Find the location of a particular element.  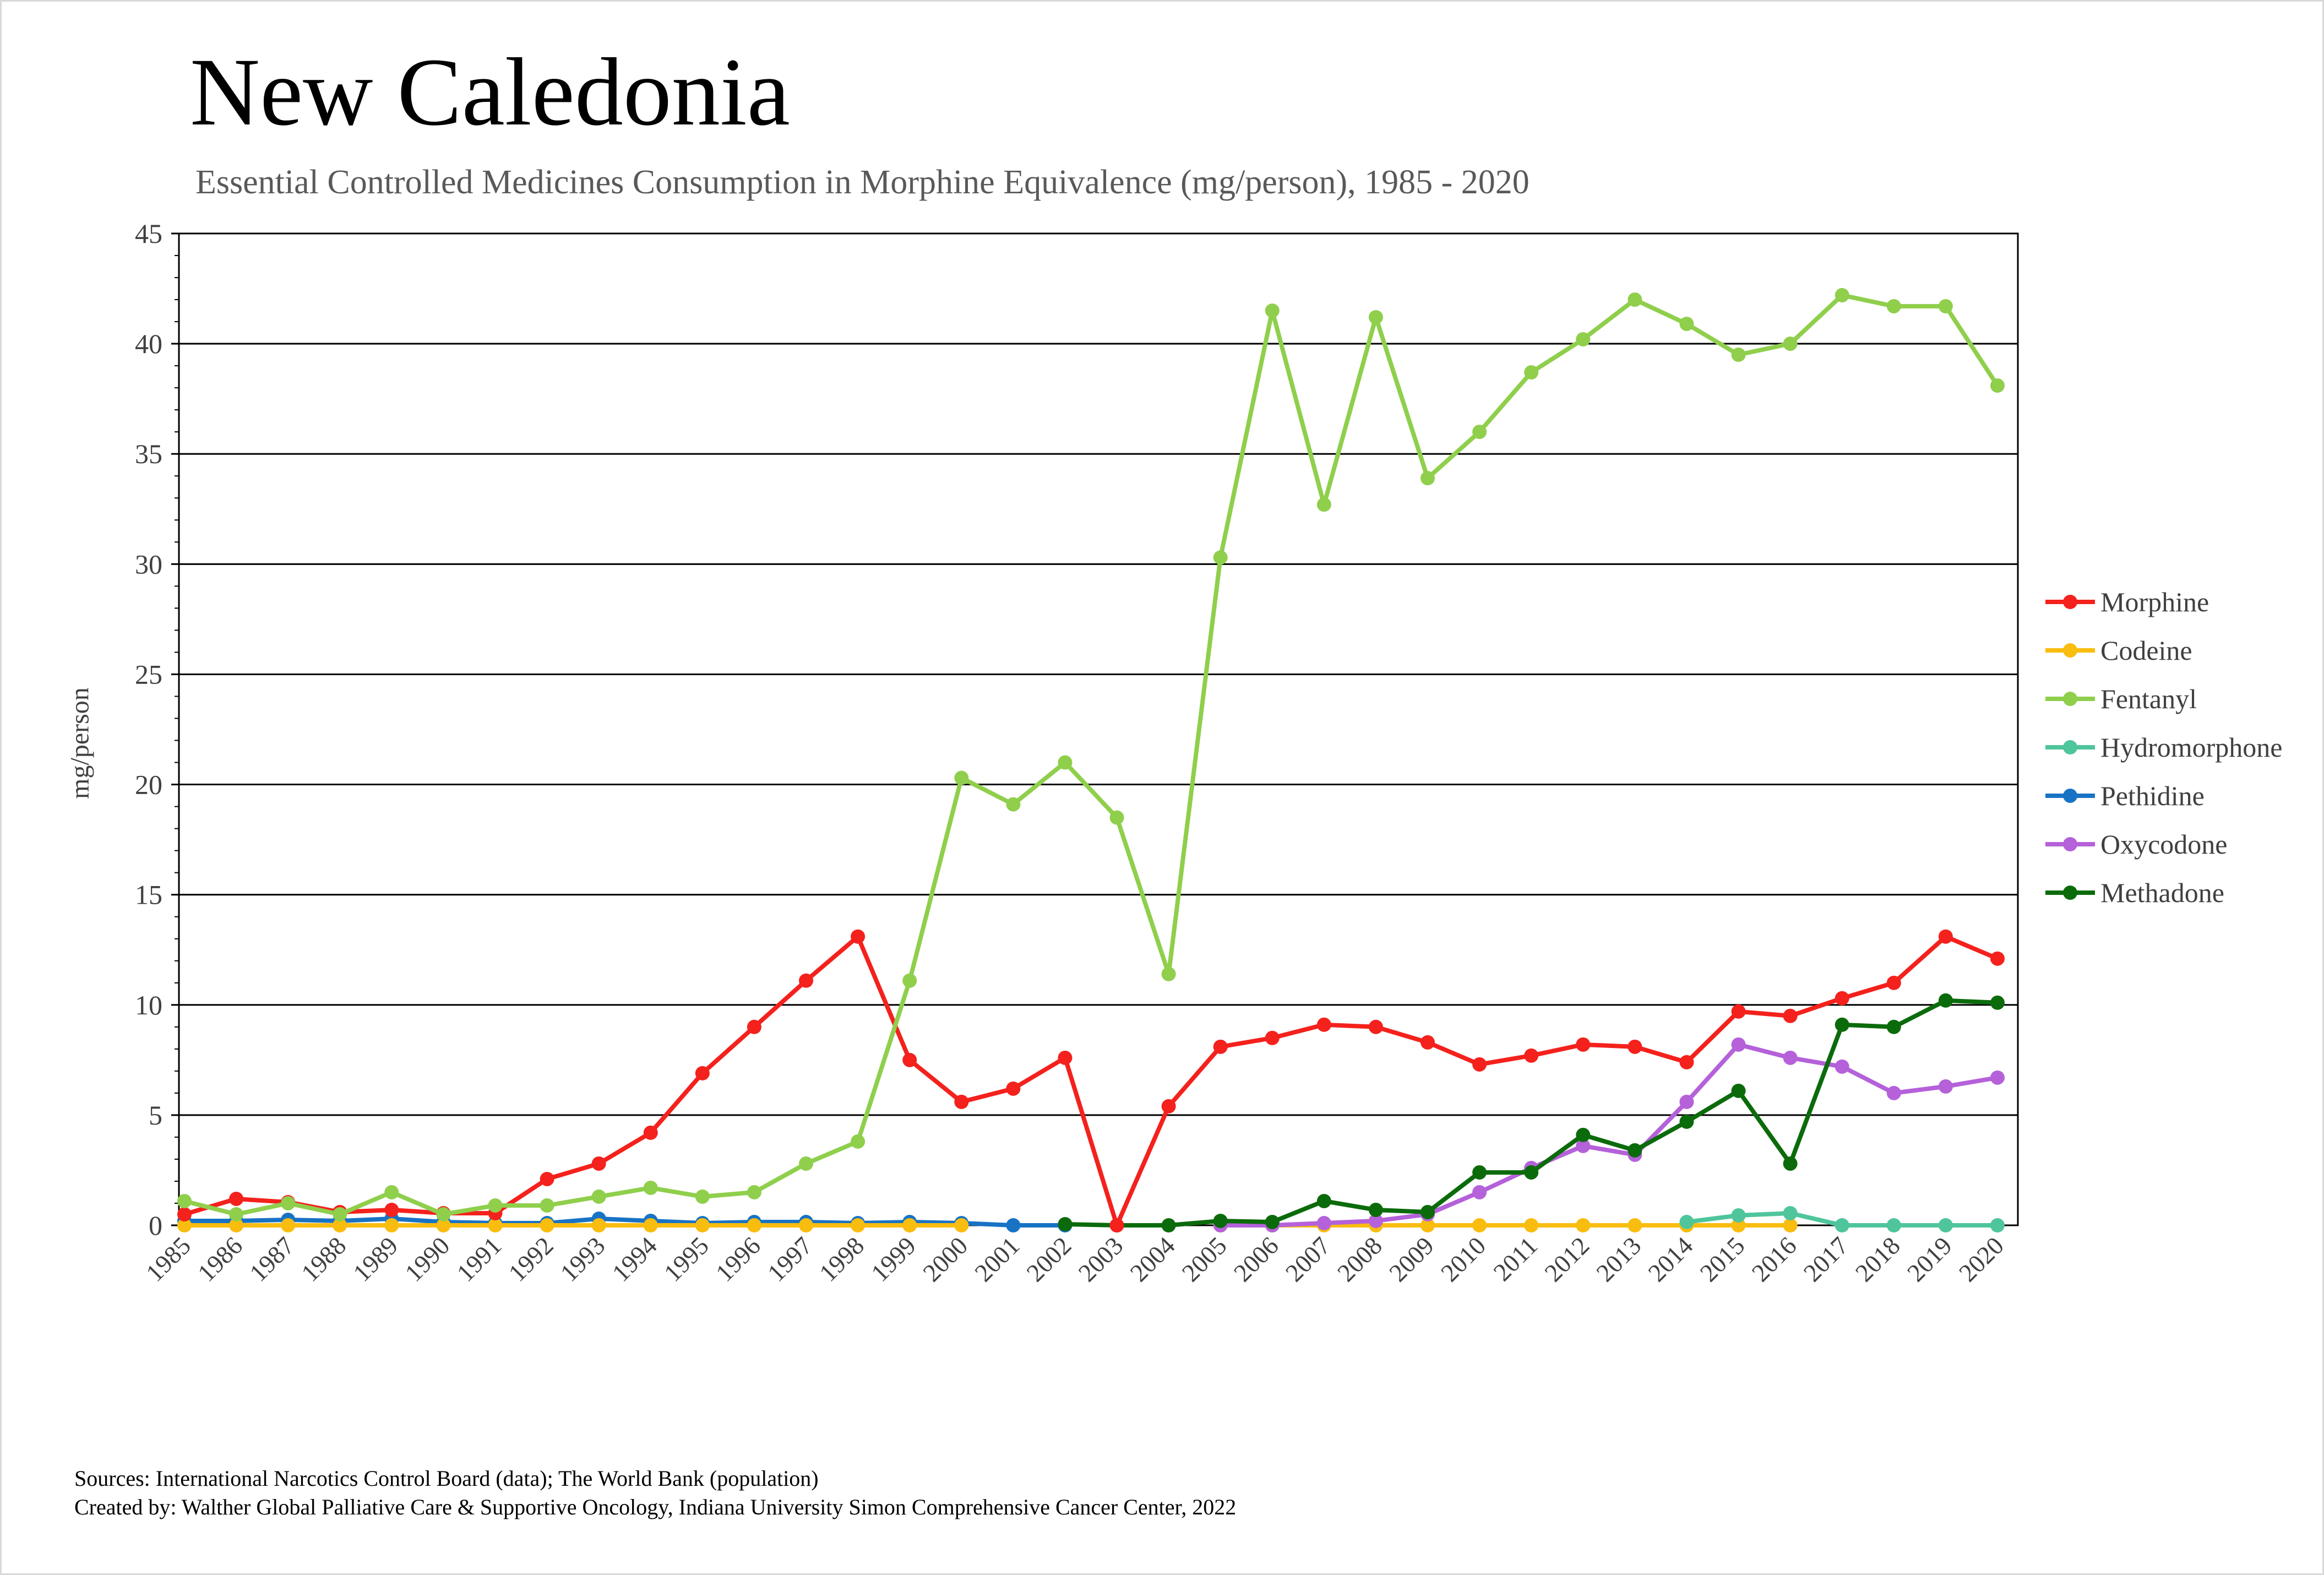

x-tick-label: 1991 is located at coordinates (479, 1259).